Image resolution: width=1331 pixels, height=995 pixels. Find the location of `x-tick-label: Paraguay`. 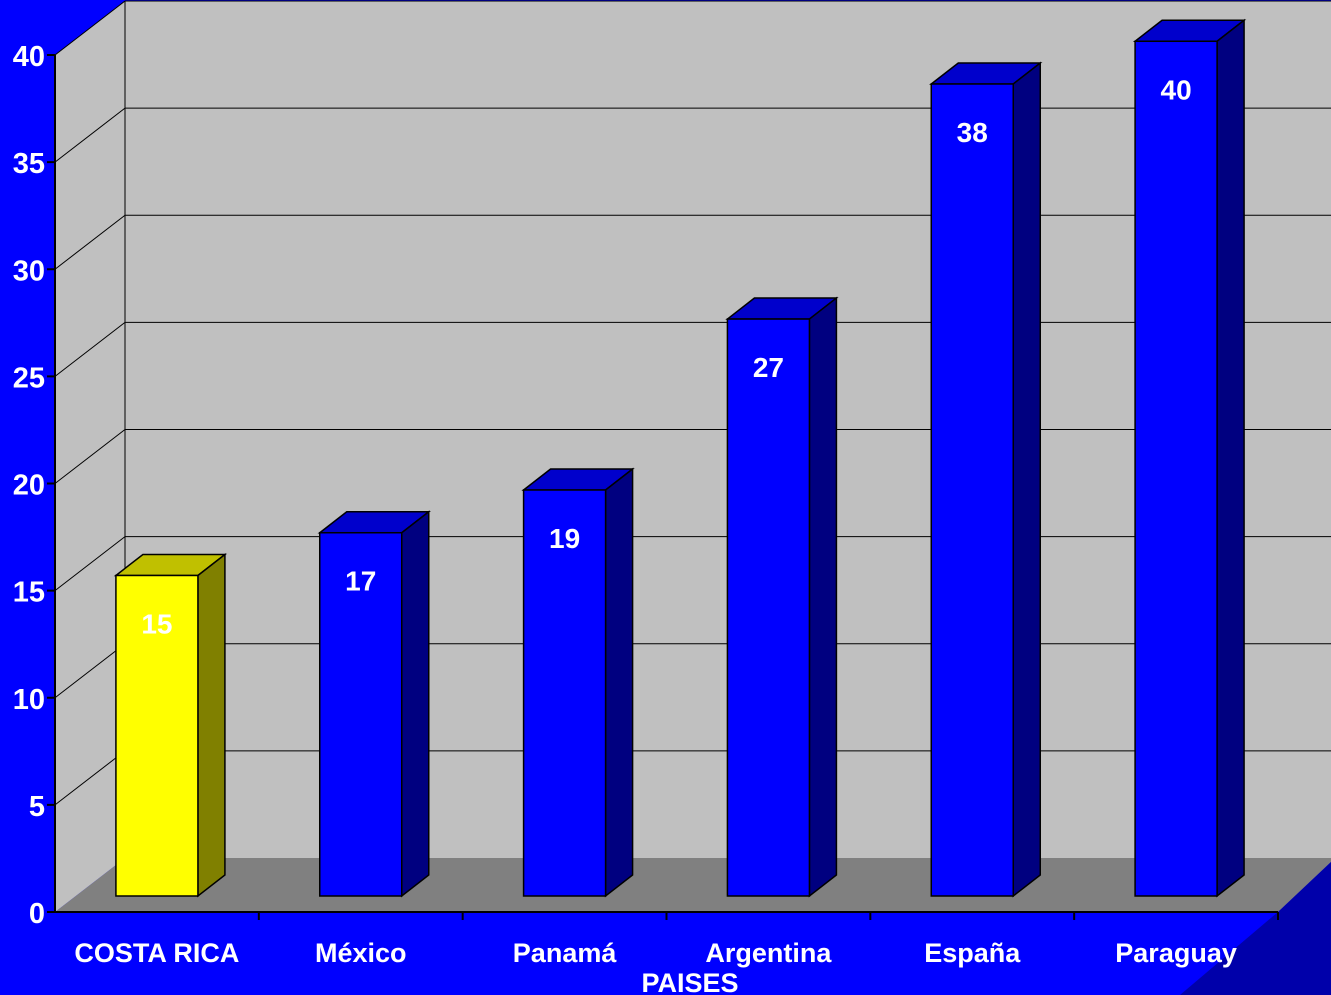

x-tick-label: Paraguay is located at coordinates (1176, 953).